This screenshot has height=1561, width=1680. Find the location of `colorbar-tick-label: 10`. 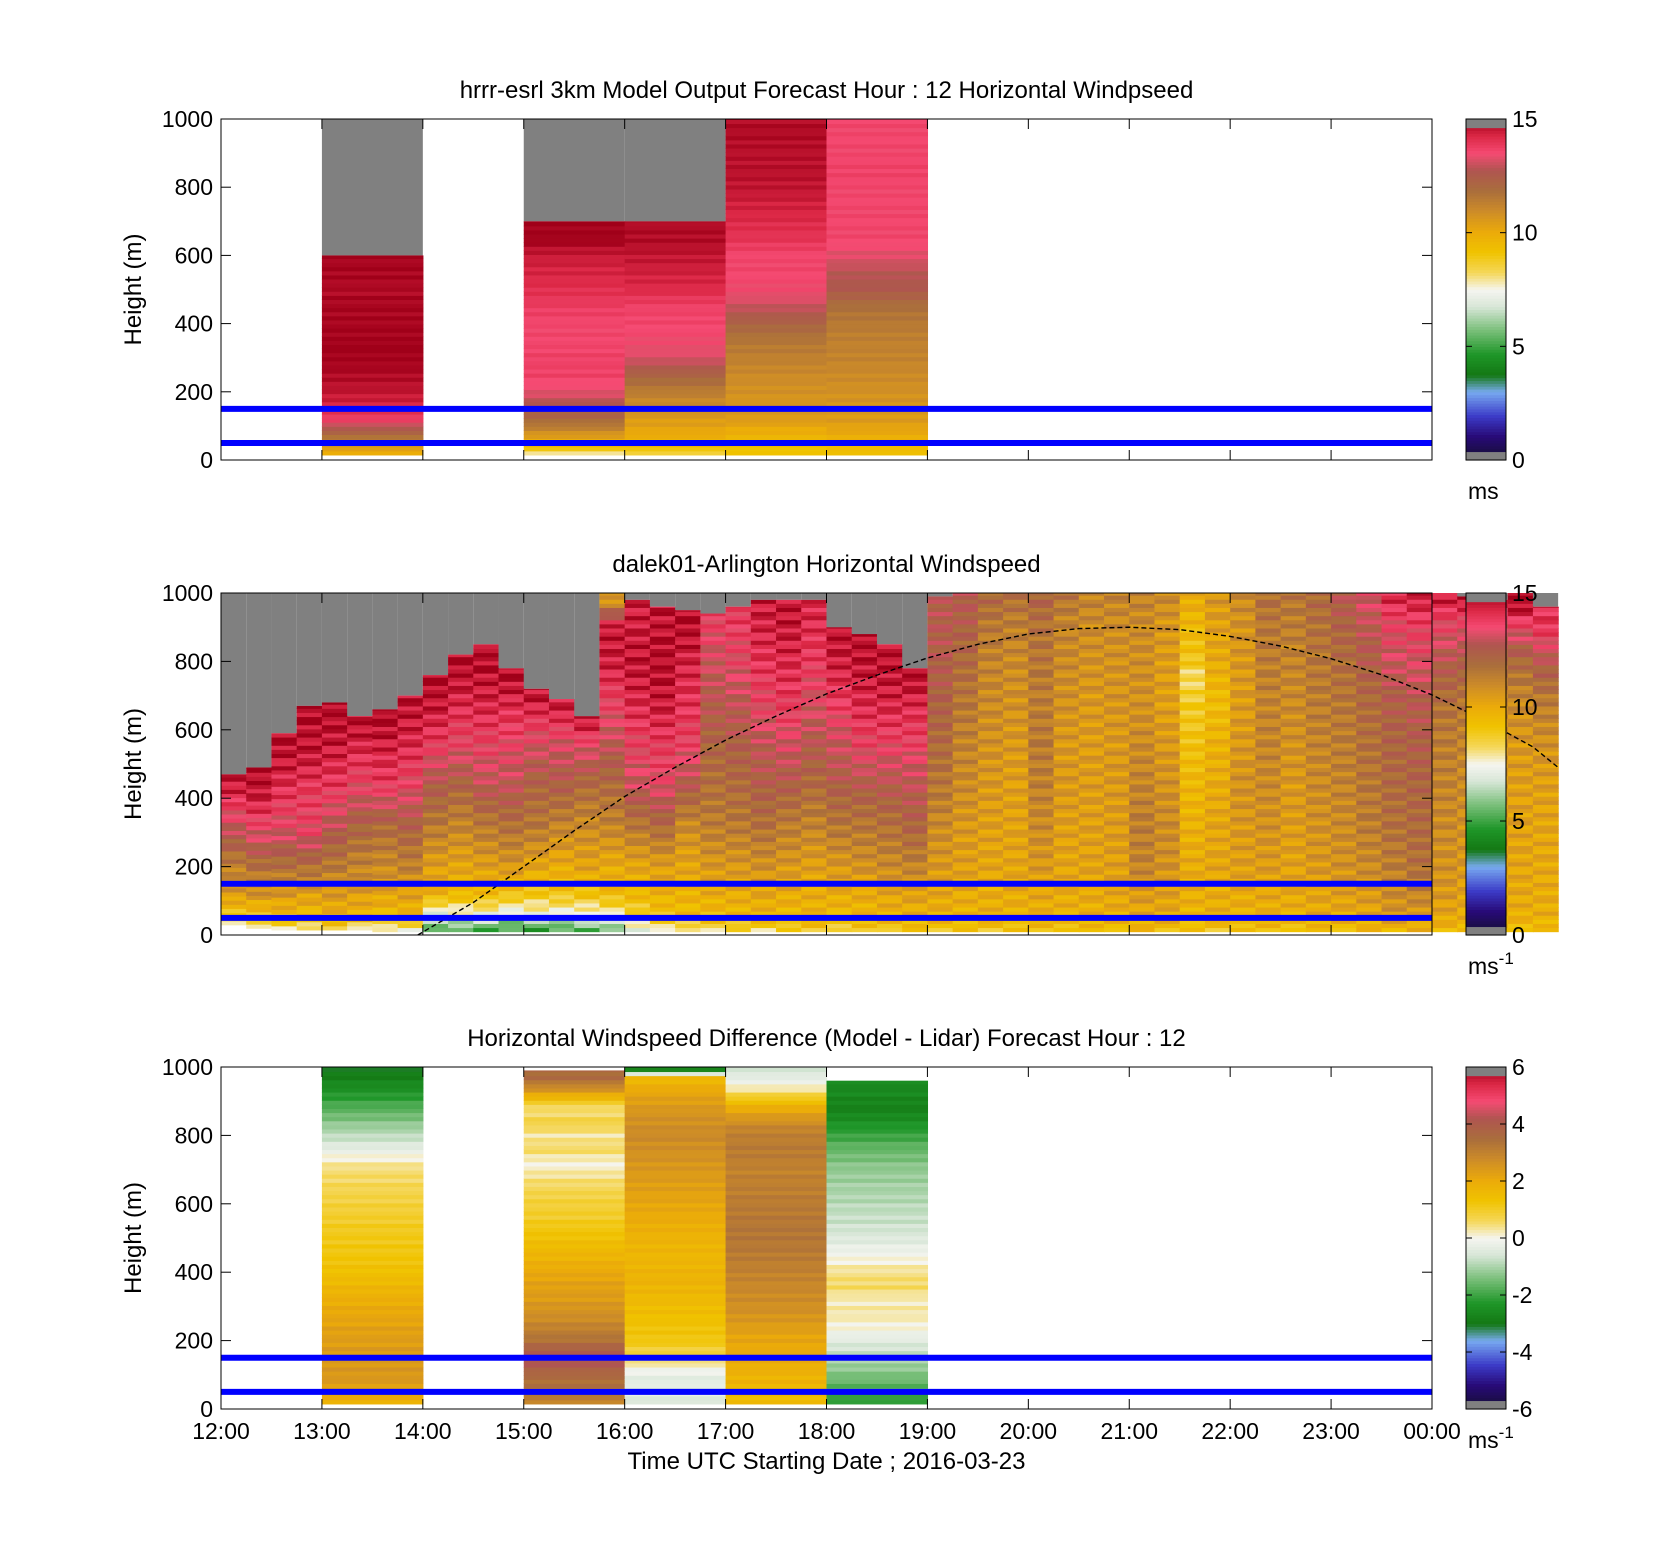

colorbar-tick-label: 10 is located at coordinates (1525, 233).